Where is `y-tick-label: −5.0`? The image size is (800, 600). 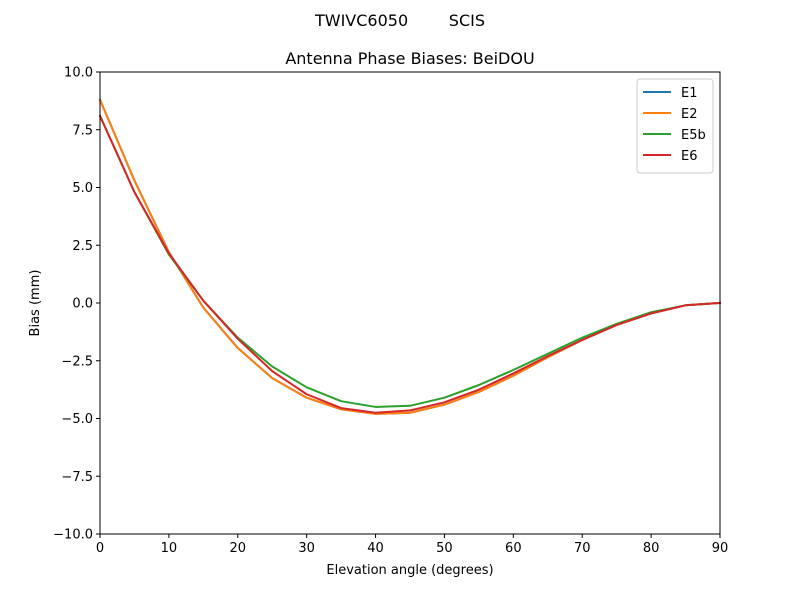 y-tick-label: −5.0 is located at coordinates (77, 419).